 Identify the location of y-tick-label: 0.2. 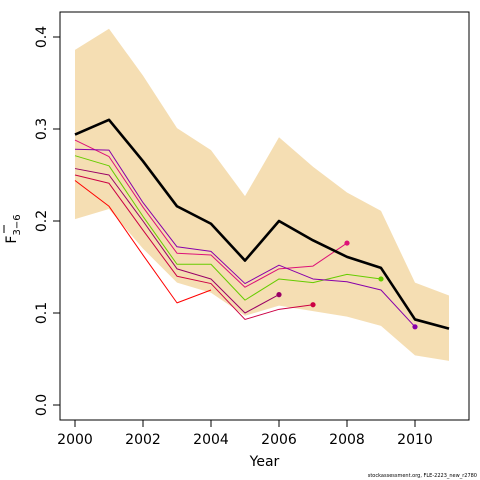
(42, 221).